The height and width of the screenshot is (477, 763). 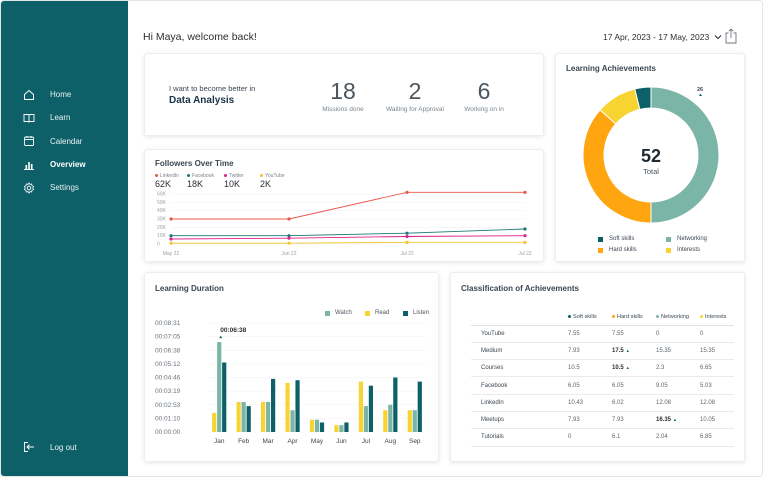 What do you see at coordinates (519, 437) in the screenshot?
I see `row-label: Tutorials` at bounding box center [519, 437].